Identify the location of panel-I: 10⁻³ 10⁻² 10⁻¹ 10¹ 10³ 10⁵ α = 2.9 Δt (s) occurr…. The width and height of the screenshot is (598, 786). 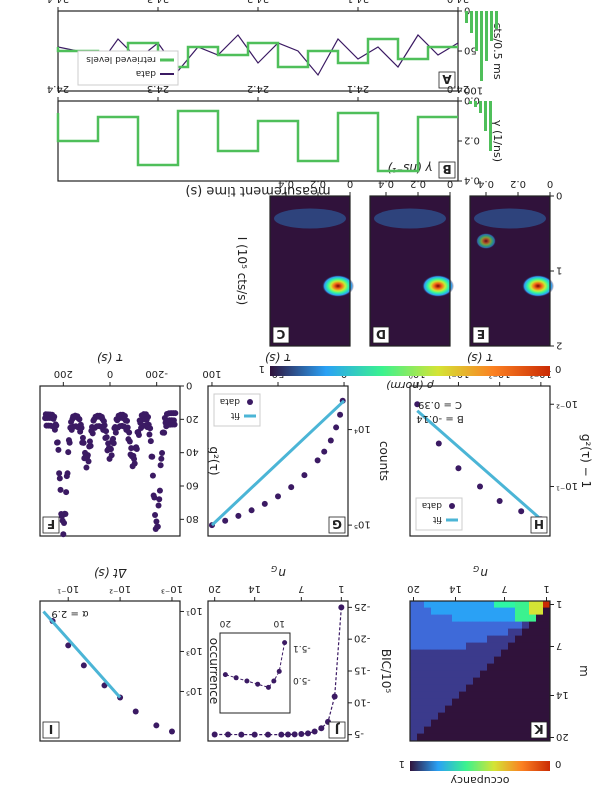
(130, 654).